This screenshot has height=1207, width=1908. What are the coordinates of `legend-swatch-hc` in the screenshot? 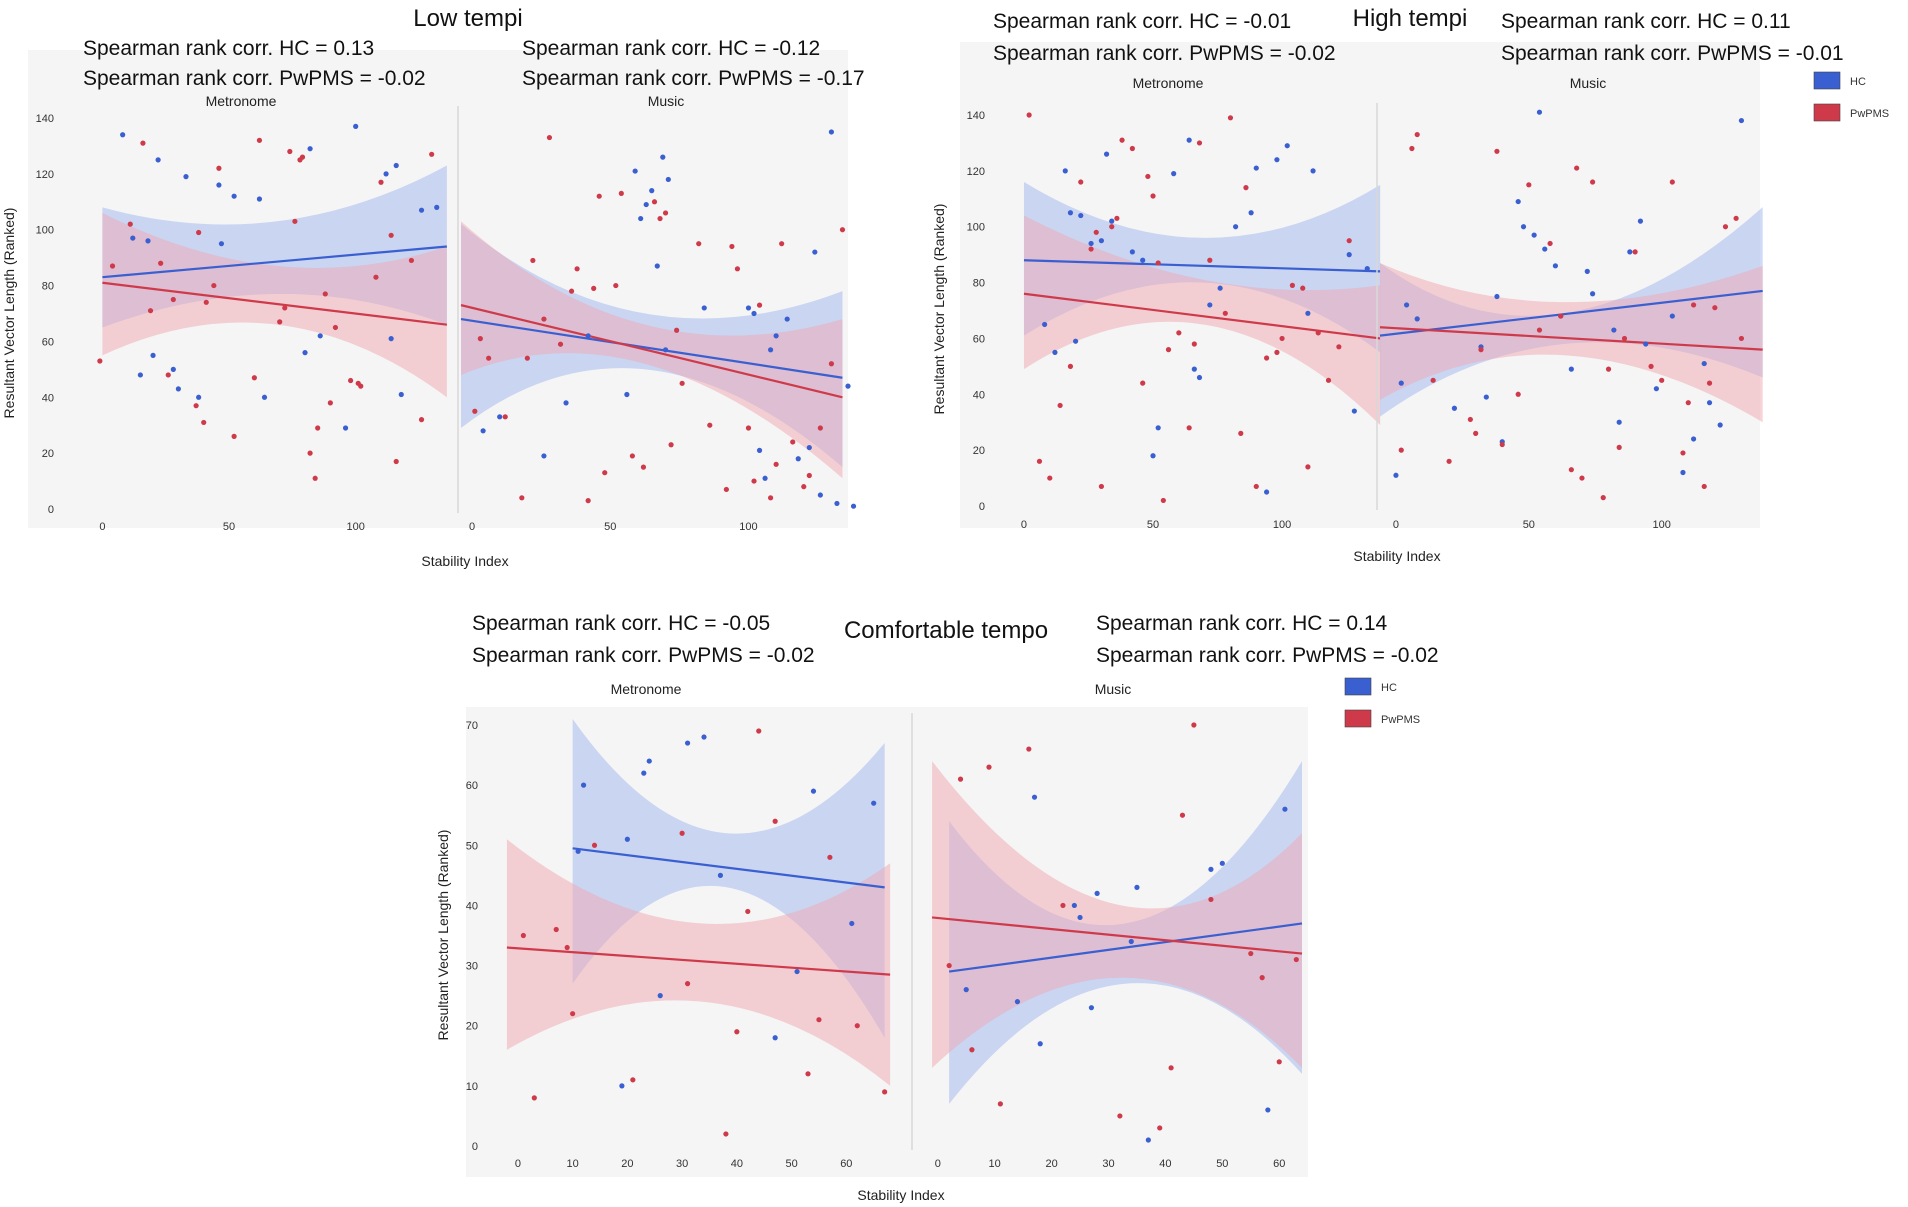 It's located at (1827, 80).